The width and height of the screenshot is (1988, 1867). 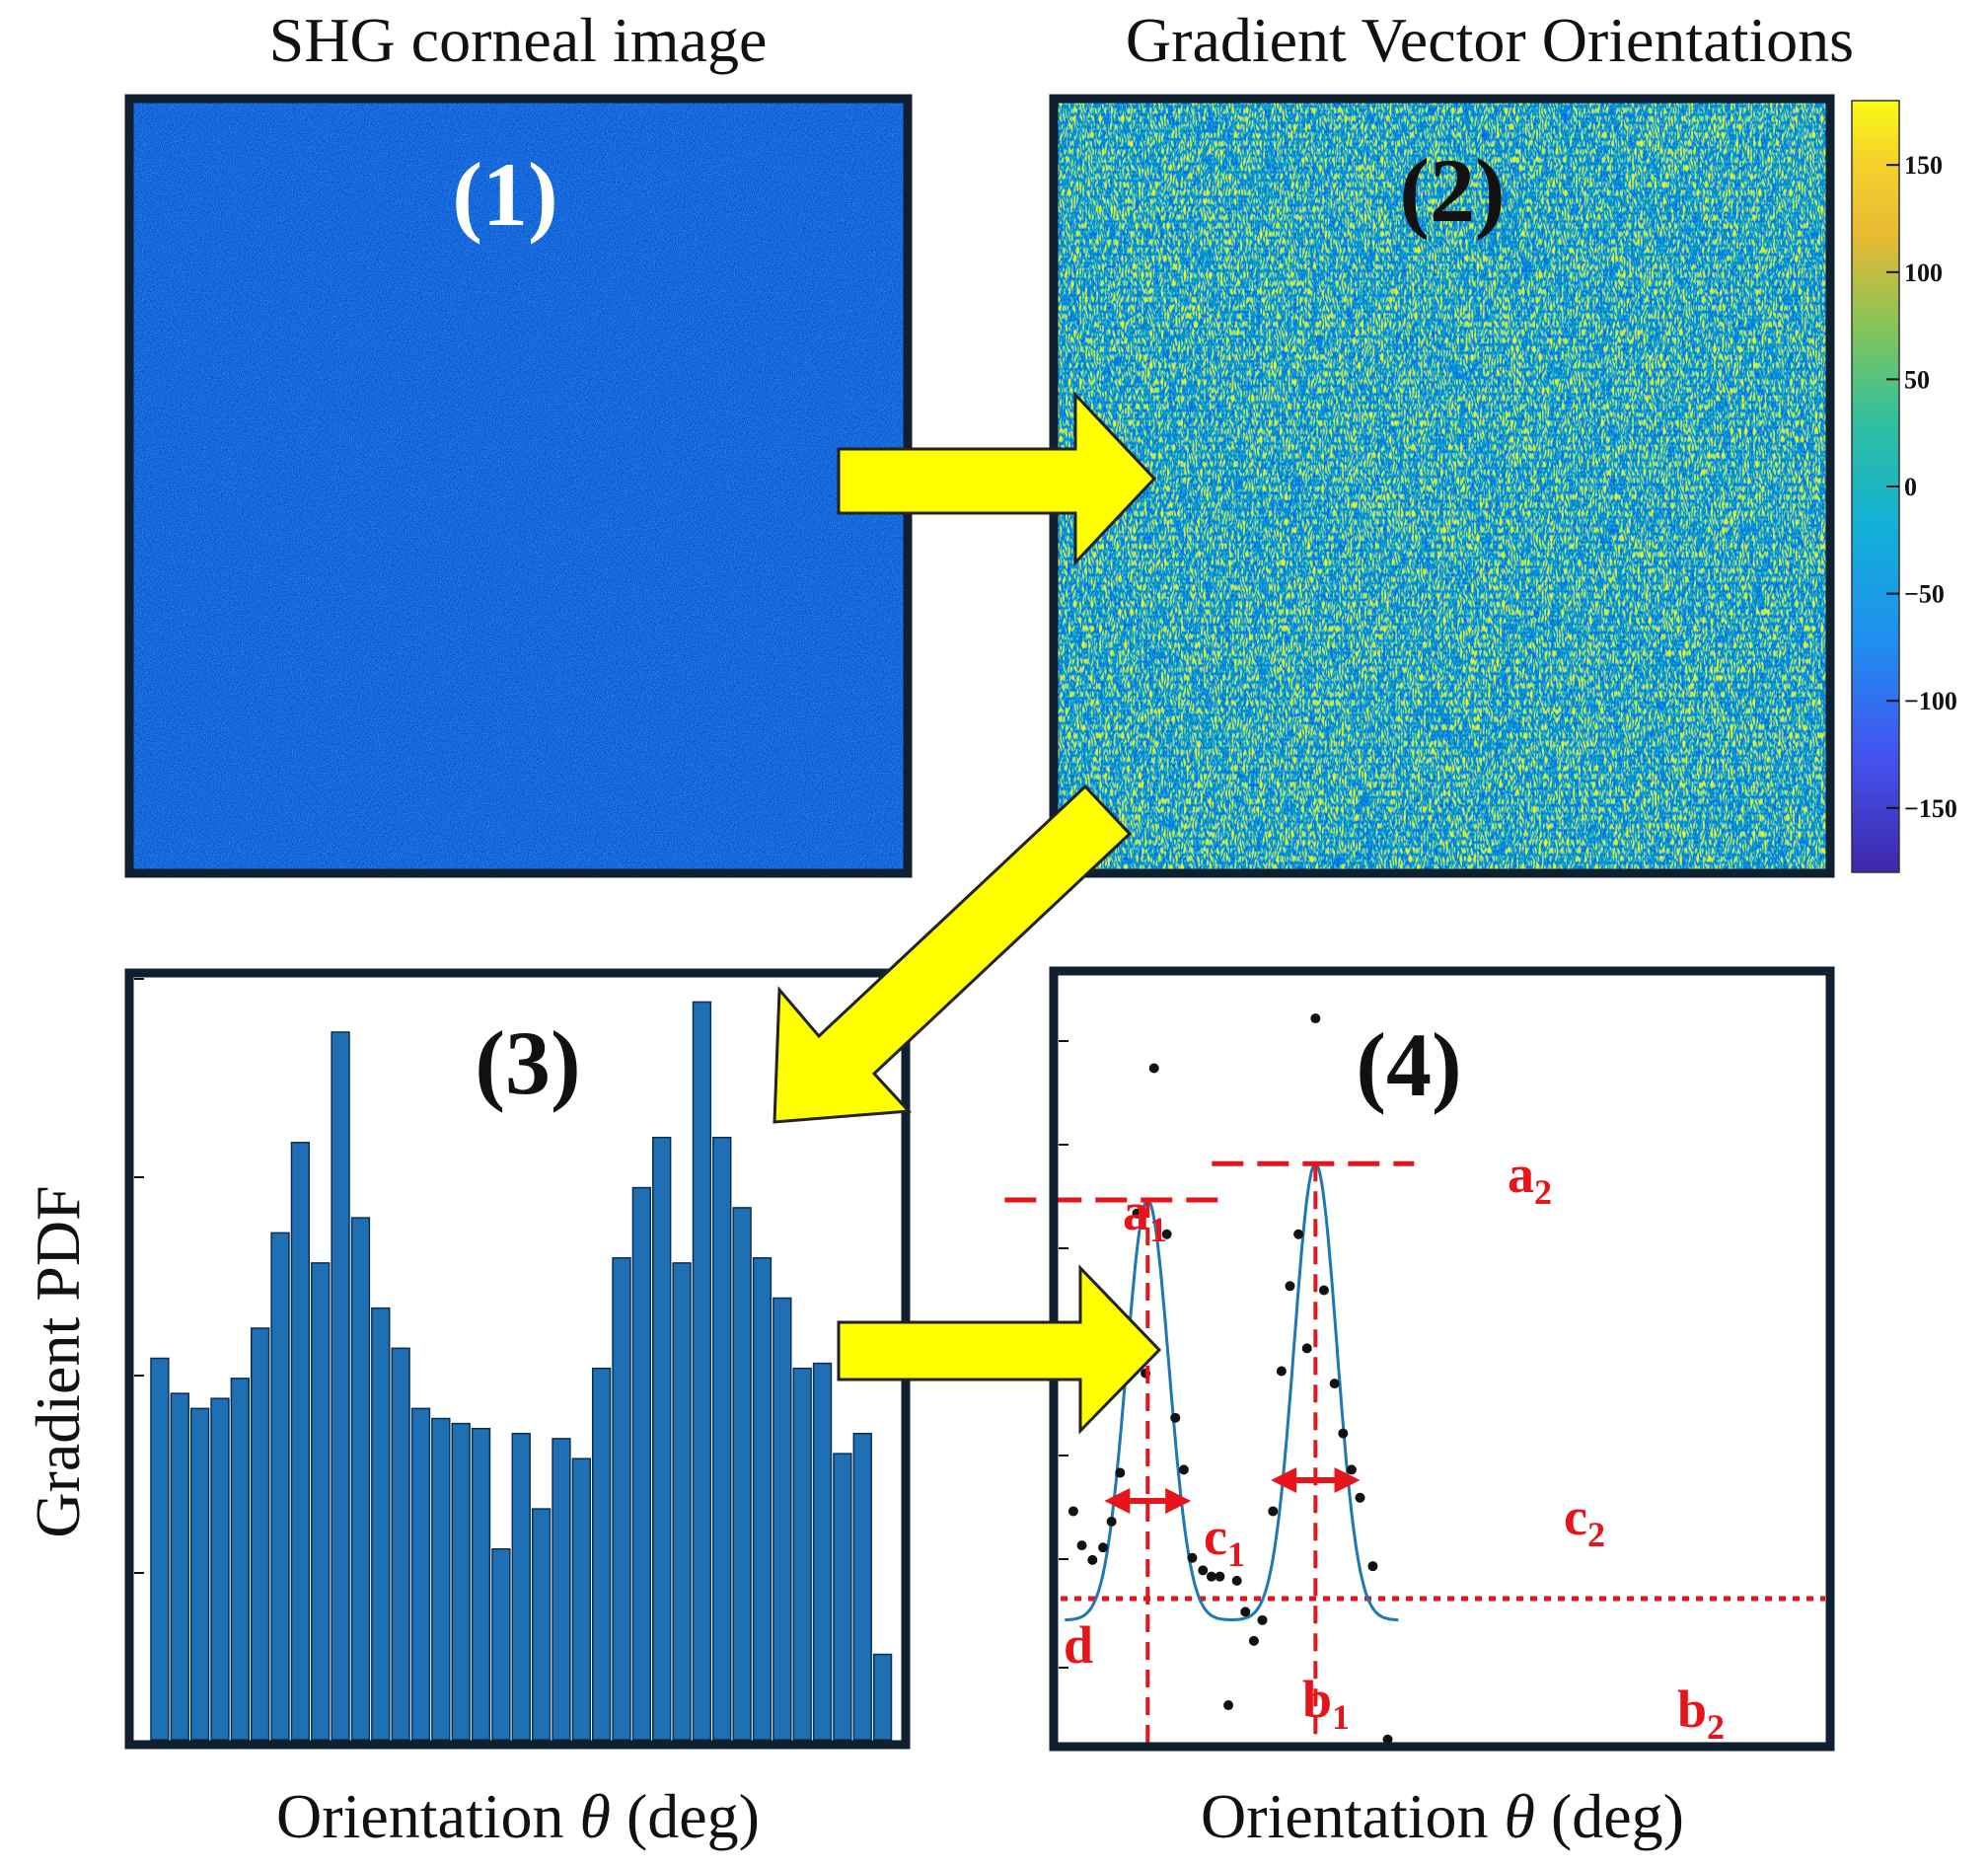 I want to click on histogram-bars, so click(x=521, y=1371).